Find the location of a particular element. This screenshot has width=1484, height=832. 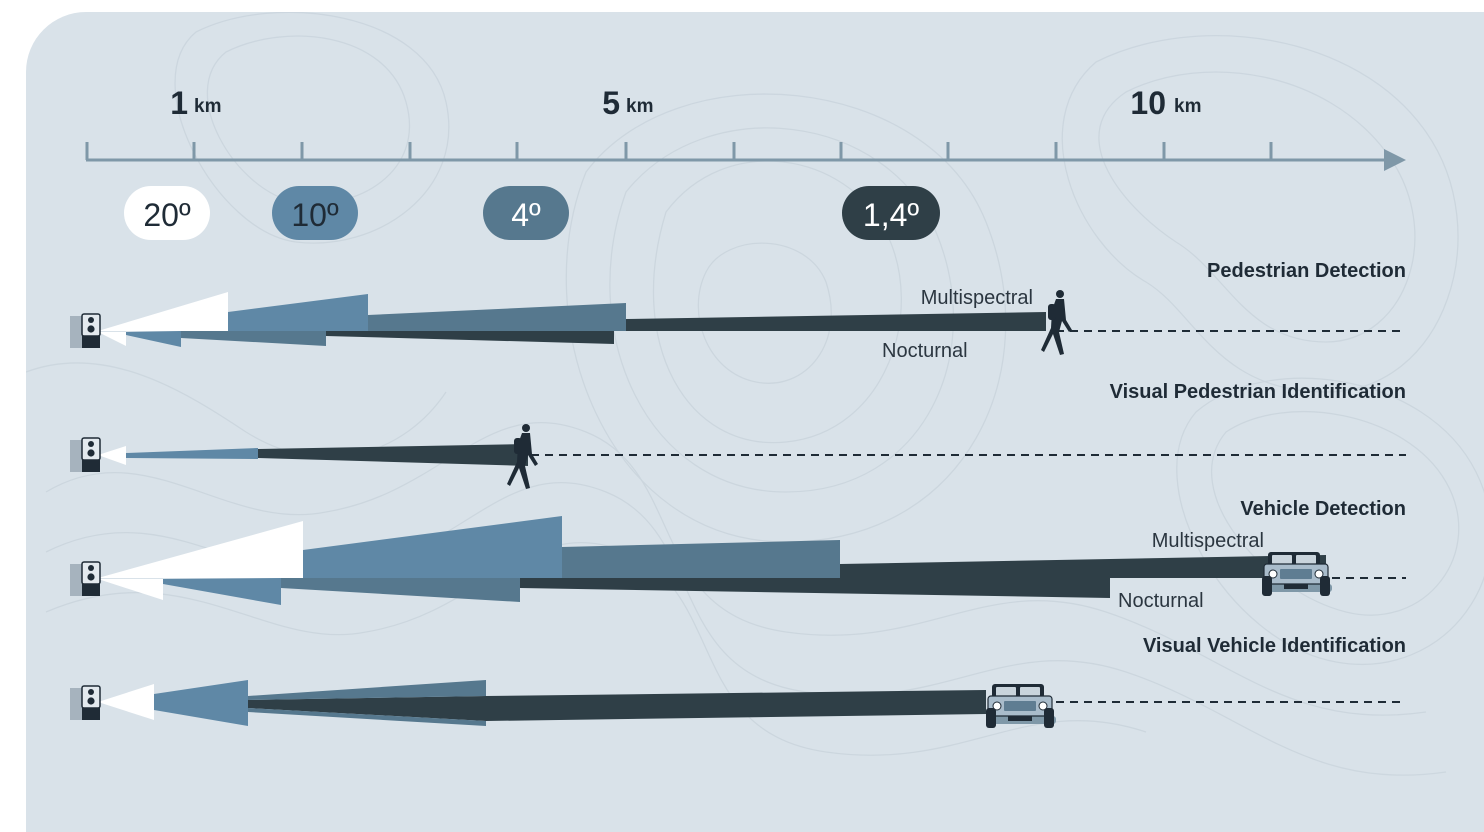

beam-4-visual-lower is located at coordinates (367, 717).